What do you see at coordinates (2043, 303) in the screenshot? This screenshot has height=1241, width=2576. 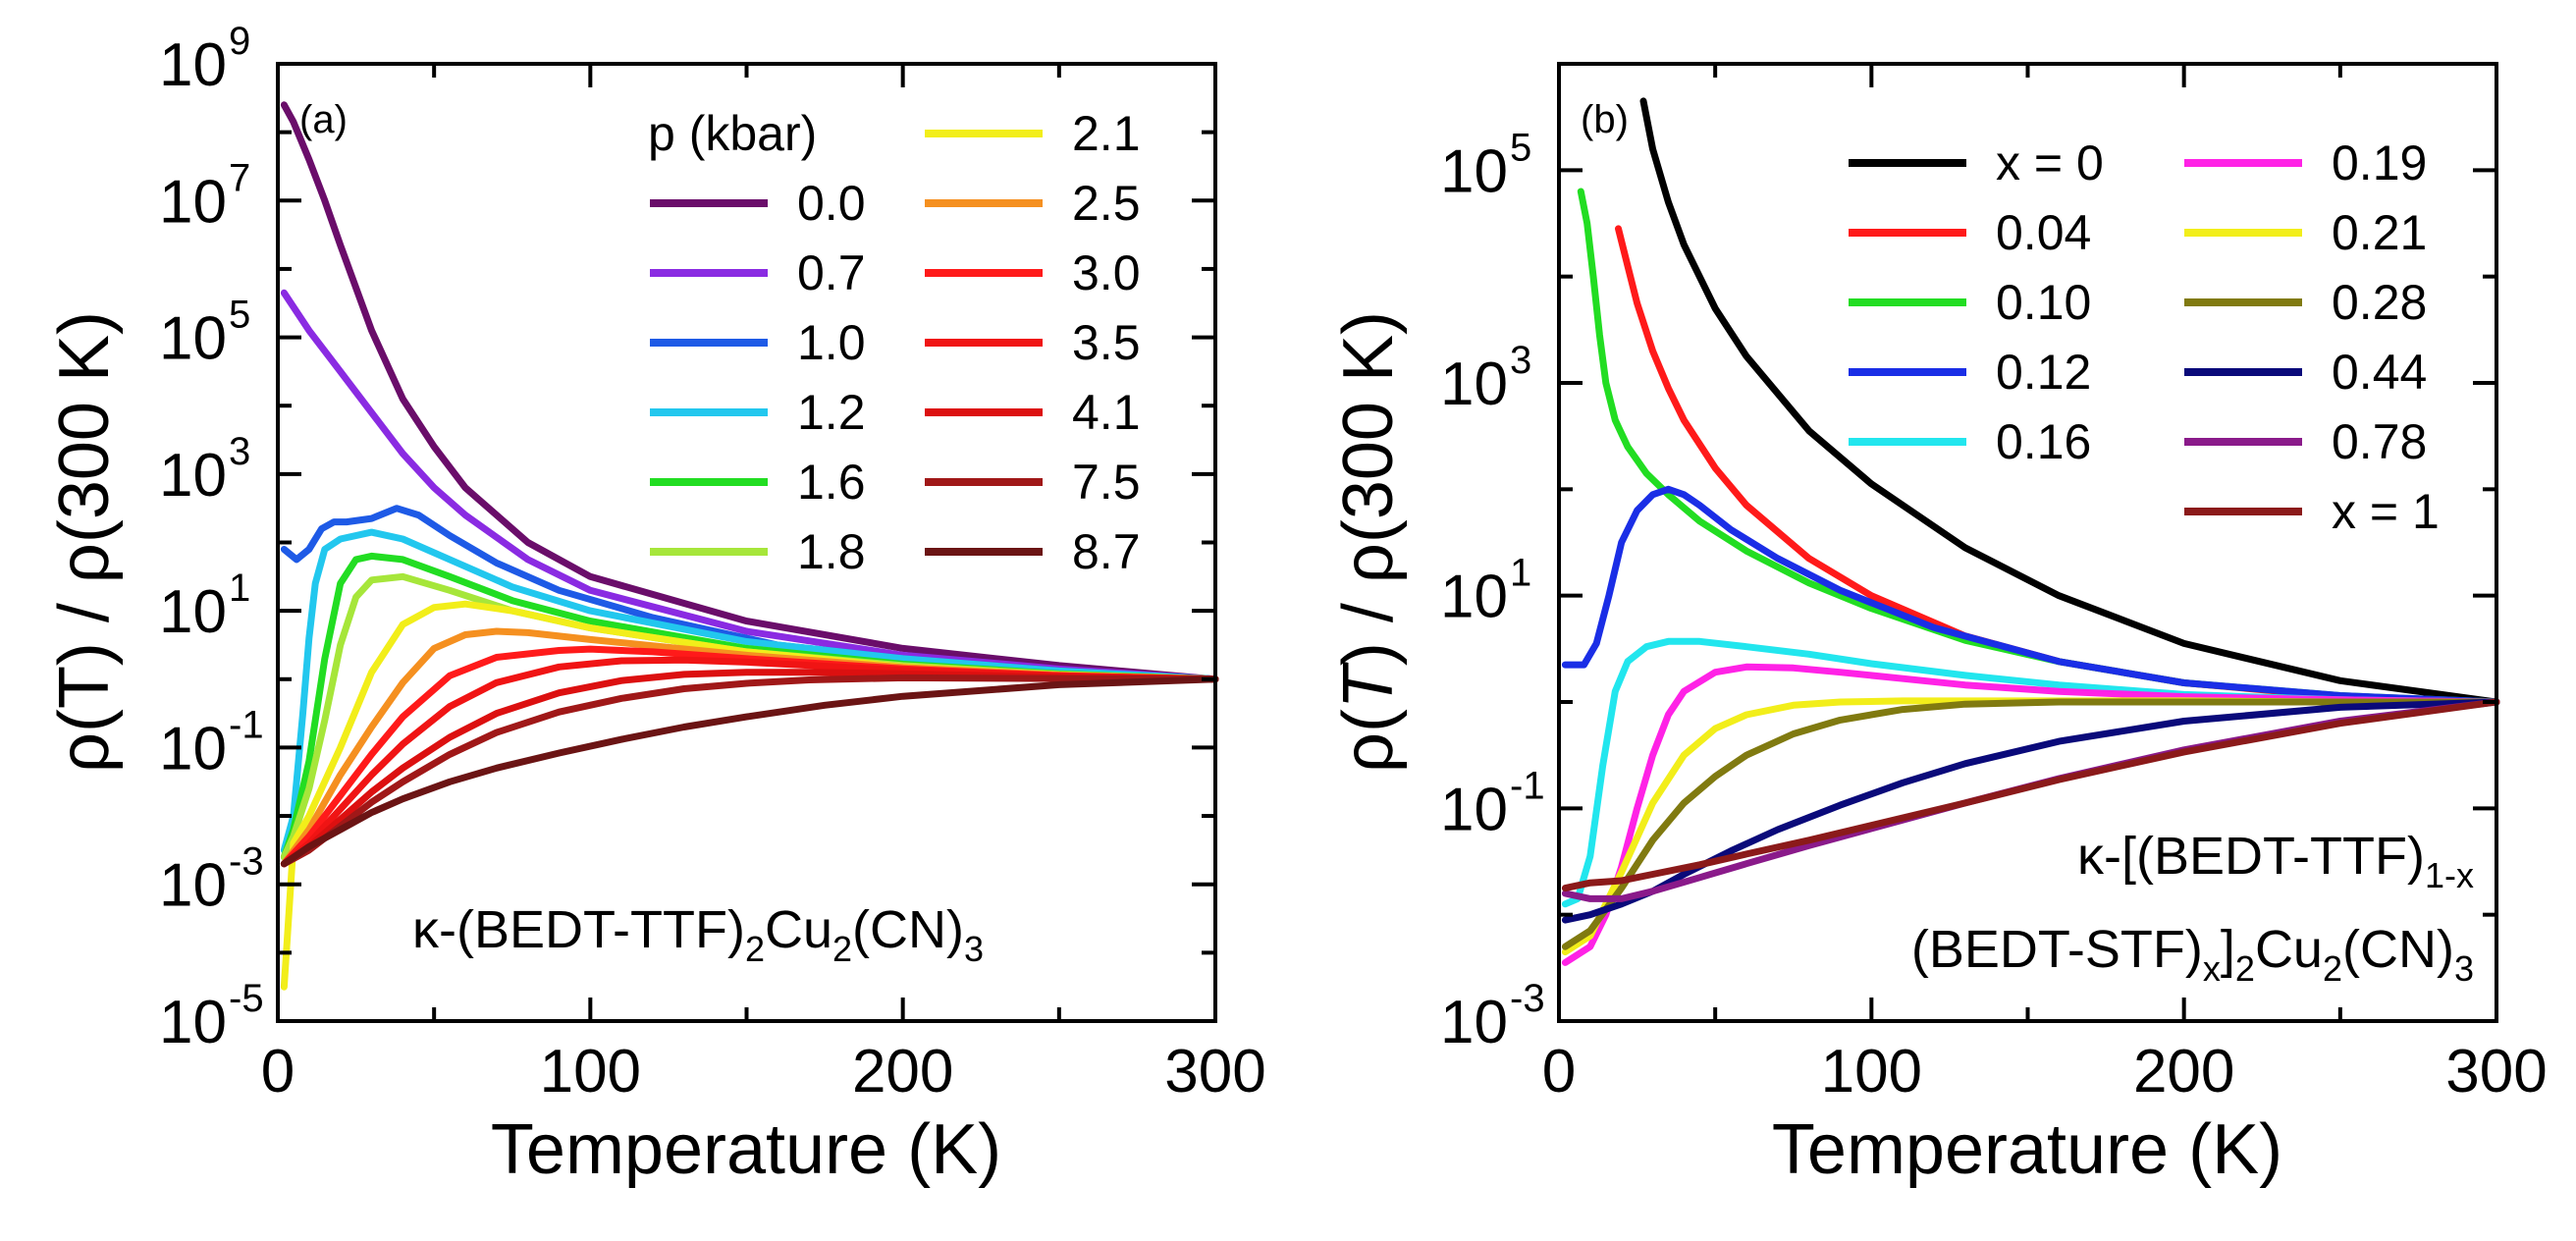 I see `legend-entry: 0.10` at bounding box center [2043, 303].